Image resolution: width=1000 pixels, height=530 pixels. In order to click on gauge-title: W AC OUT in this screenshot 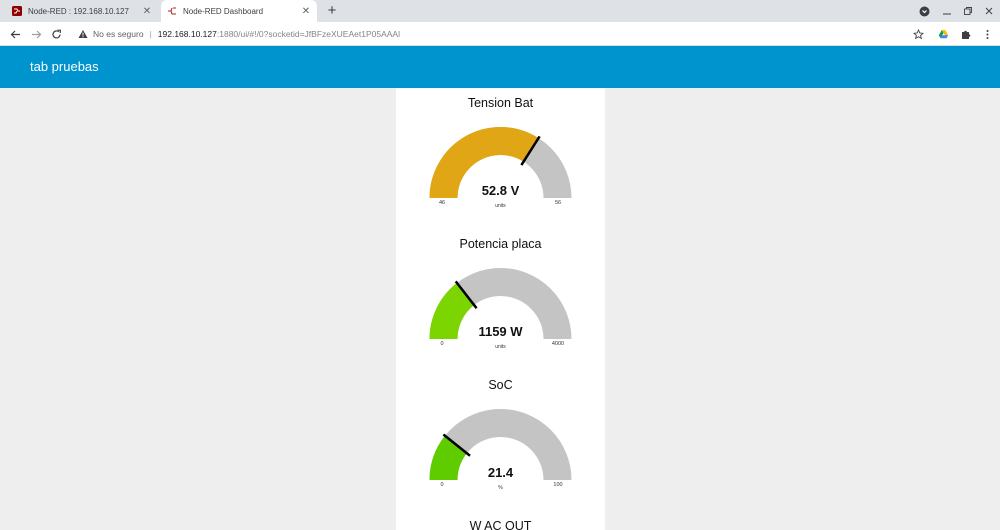, I will do `click(500, 524)`.